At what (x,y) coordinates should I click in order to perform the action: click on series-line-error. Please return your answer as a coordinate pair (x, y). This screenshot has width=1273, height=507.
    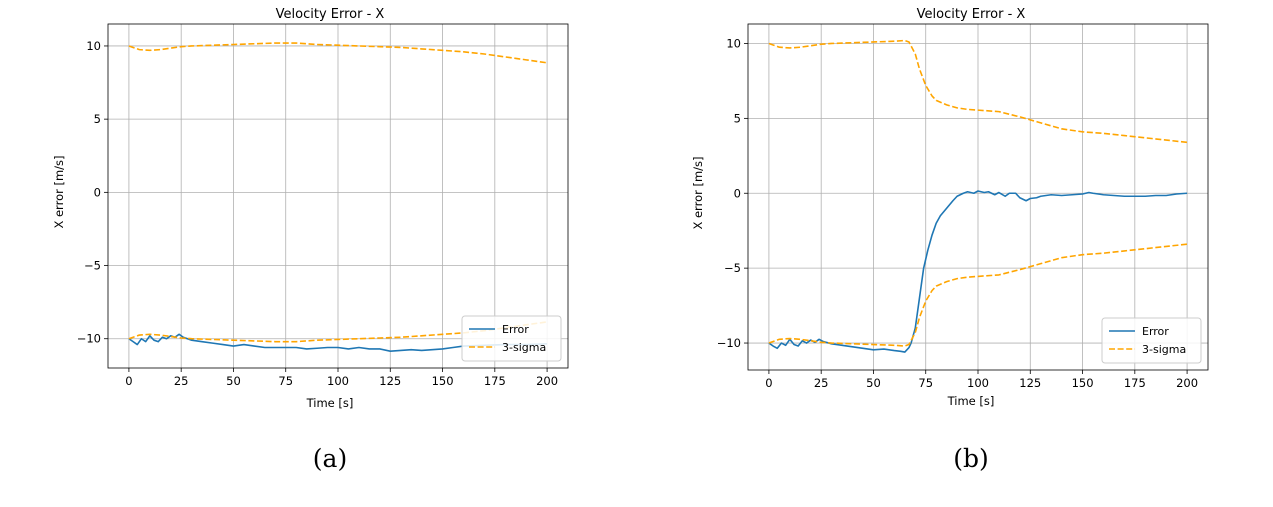
    Looking at the image, I should click on (338, 342).